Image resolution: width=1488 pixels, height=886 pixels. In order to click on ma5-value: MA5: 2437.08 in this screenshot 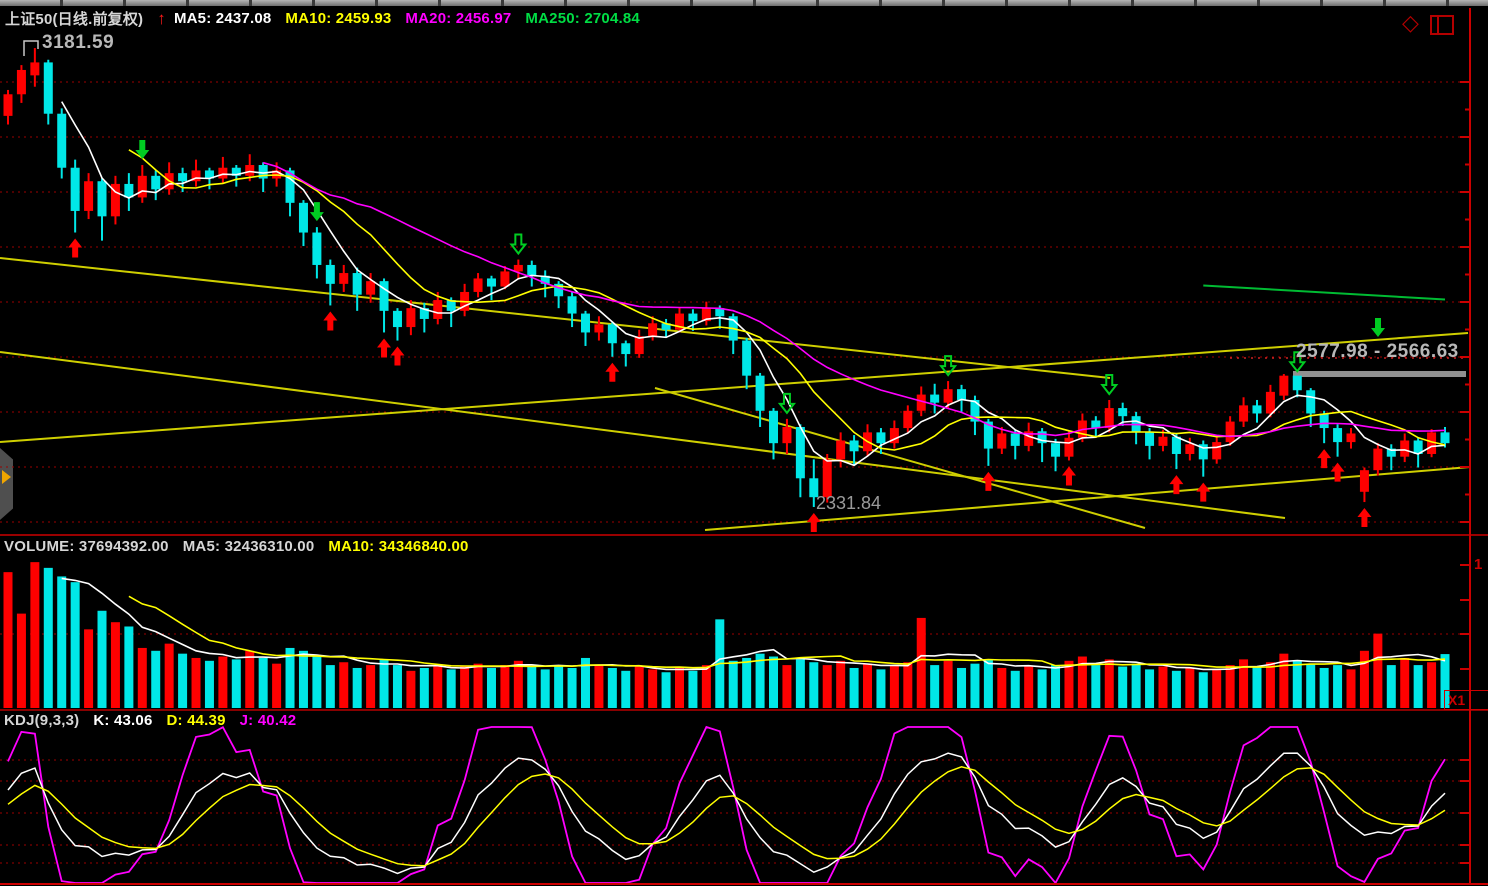, I will do `click(222, 18)`.